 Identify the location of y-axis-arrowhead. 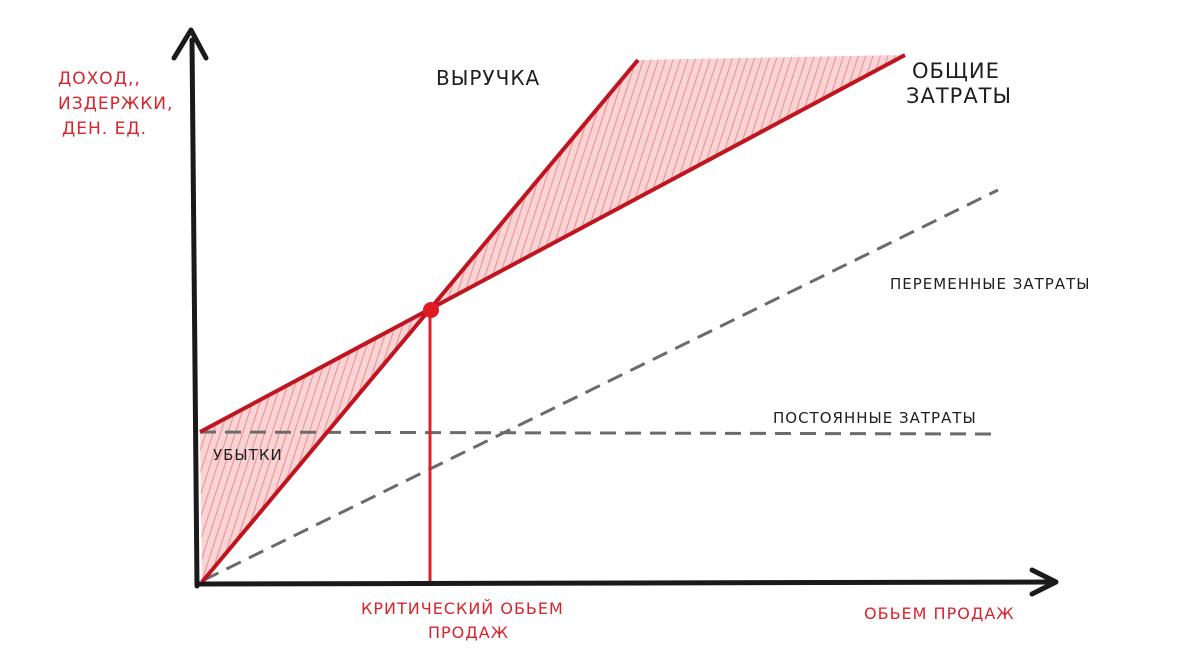
(190, 44).